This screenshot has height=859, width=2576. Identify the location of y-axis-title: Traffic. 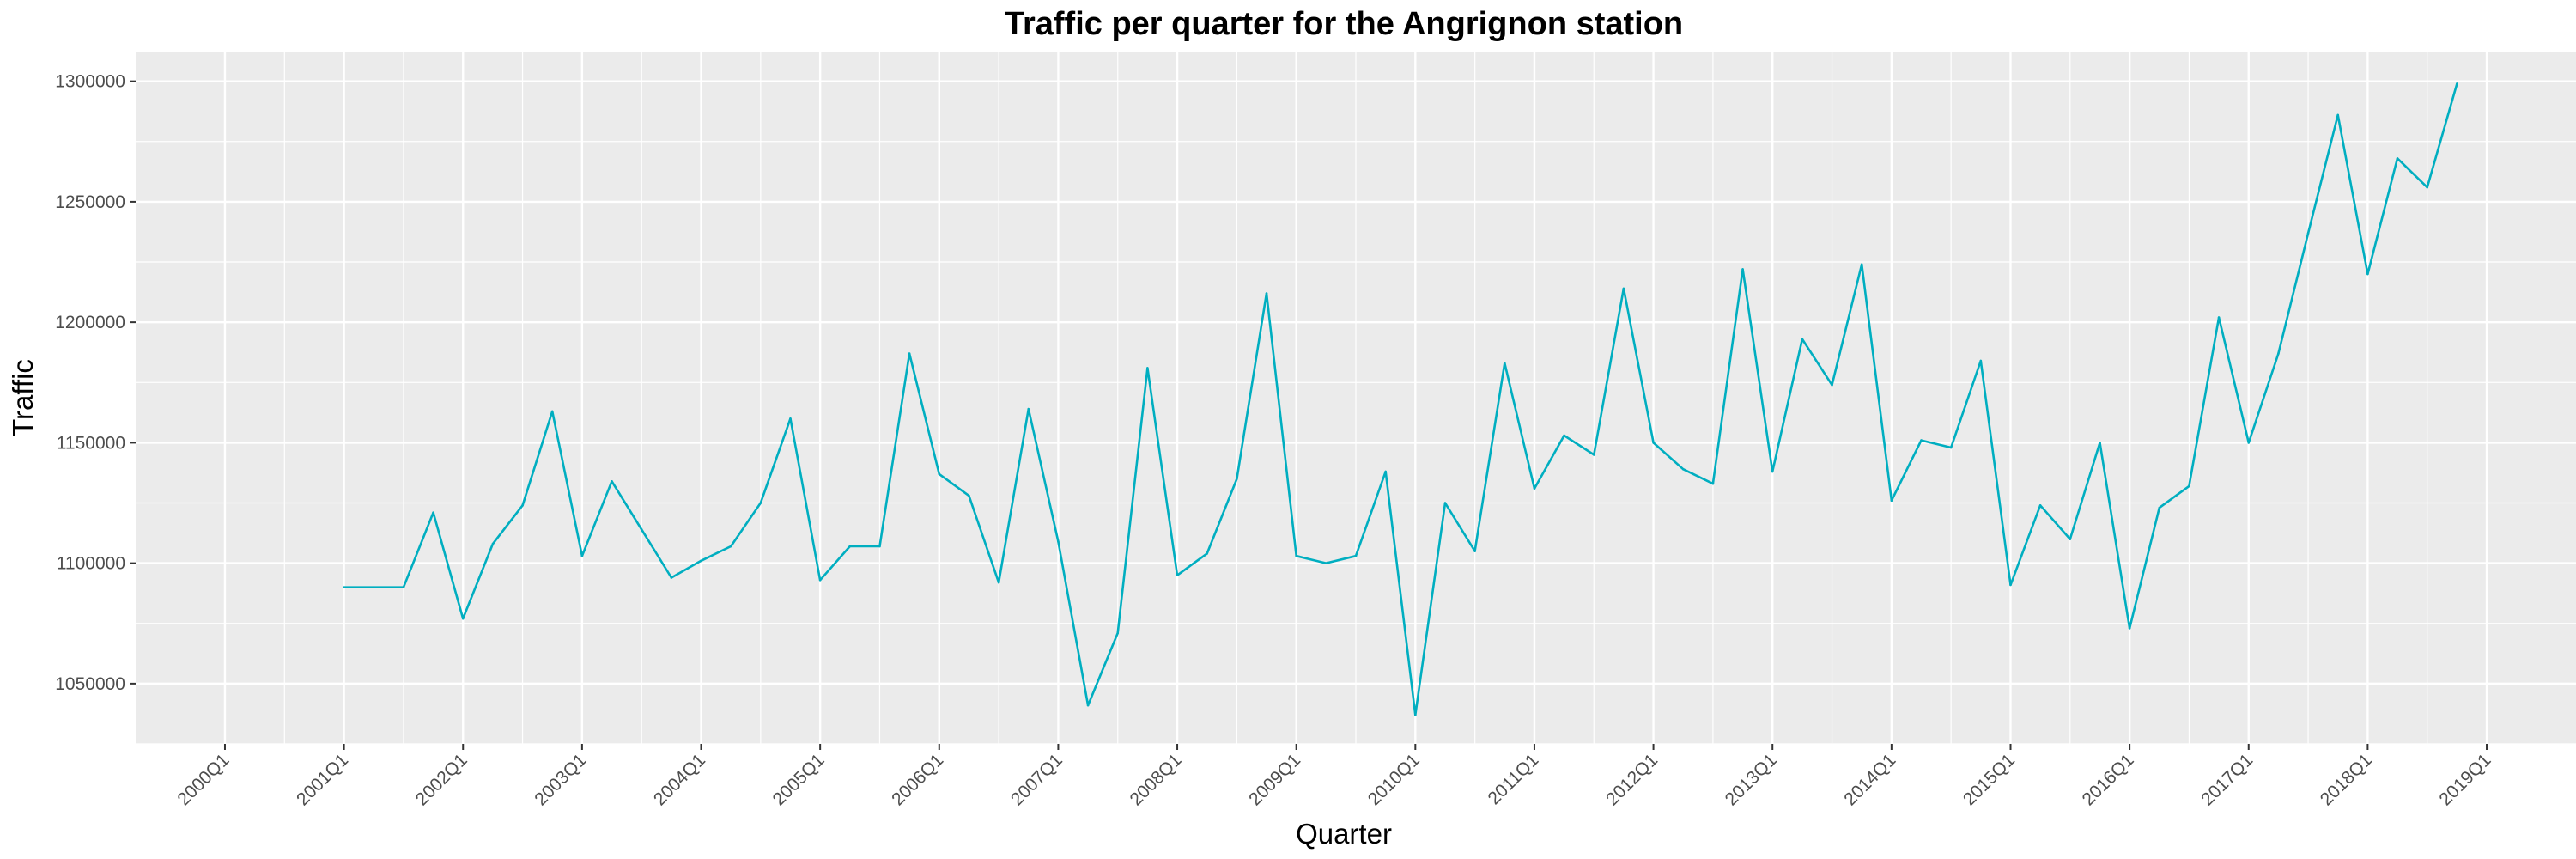
(23, 398).